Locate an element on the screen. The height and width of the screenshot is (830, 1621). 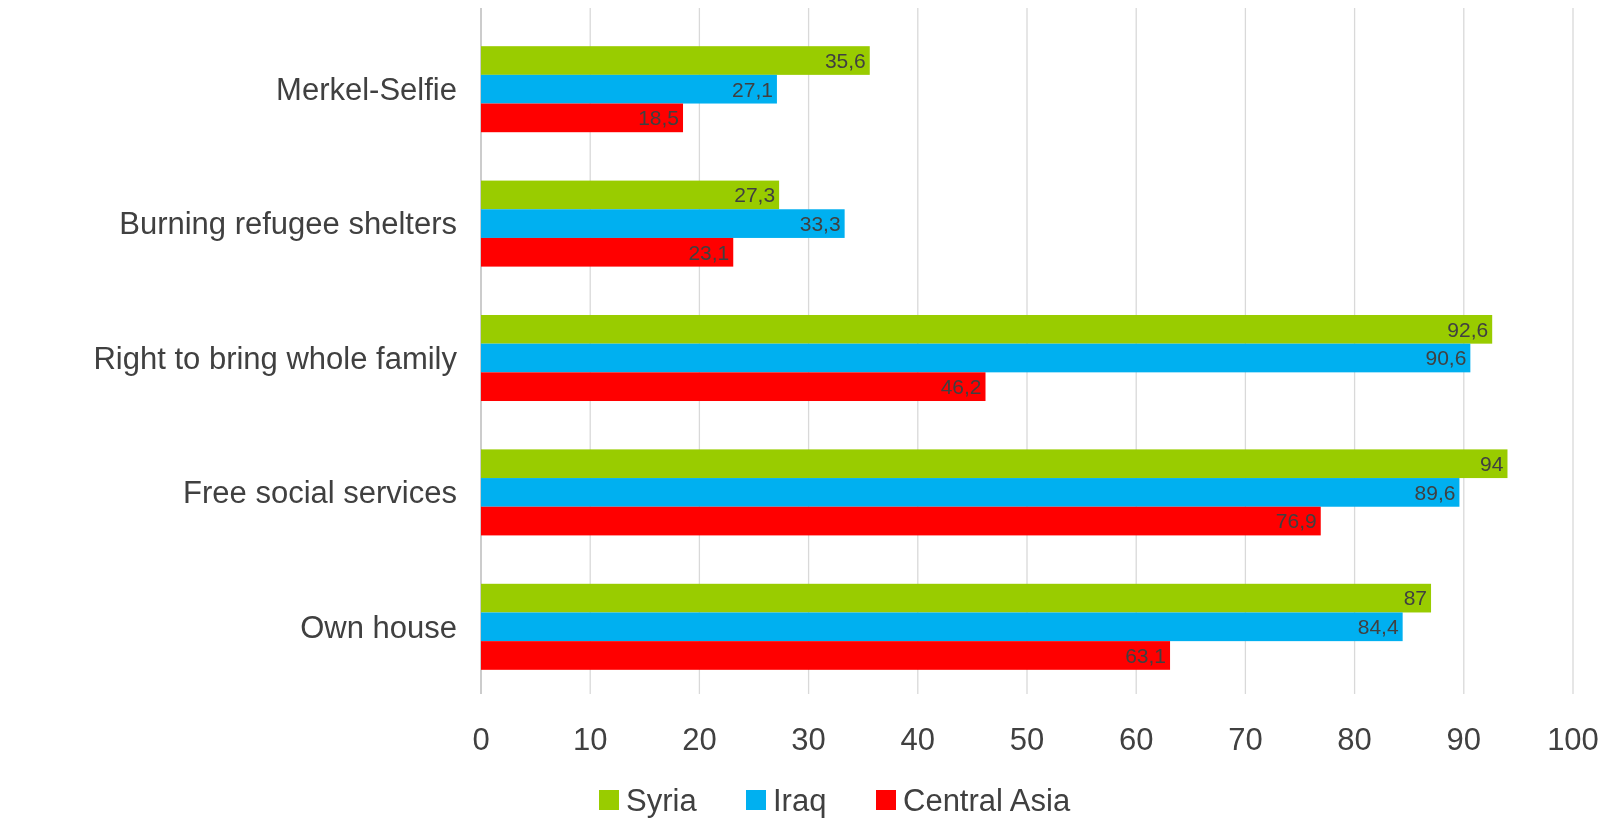
data-label: 33,3 is located at coordinates (820, 223).